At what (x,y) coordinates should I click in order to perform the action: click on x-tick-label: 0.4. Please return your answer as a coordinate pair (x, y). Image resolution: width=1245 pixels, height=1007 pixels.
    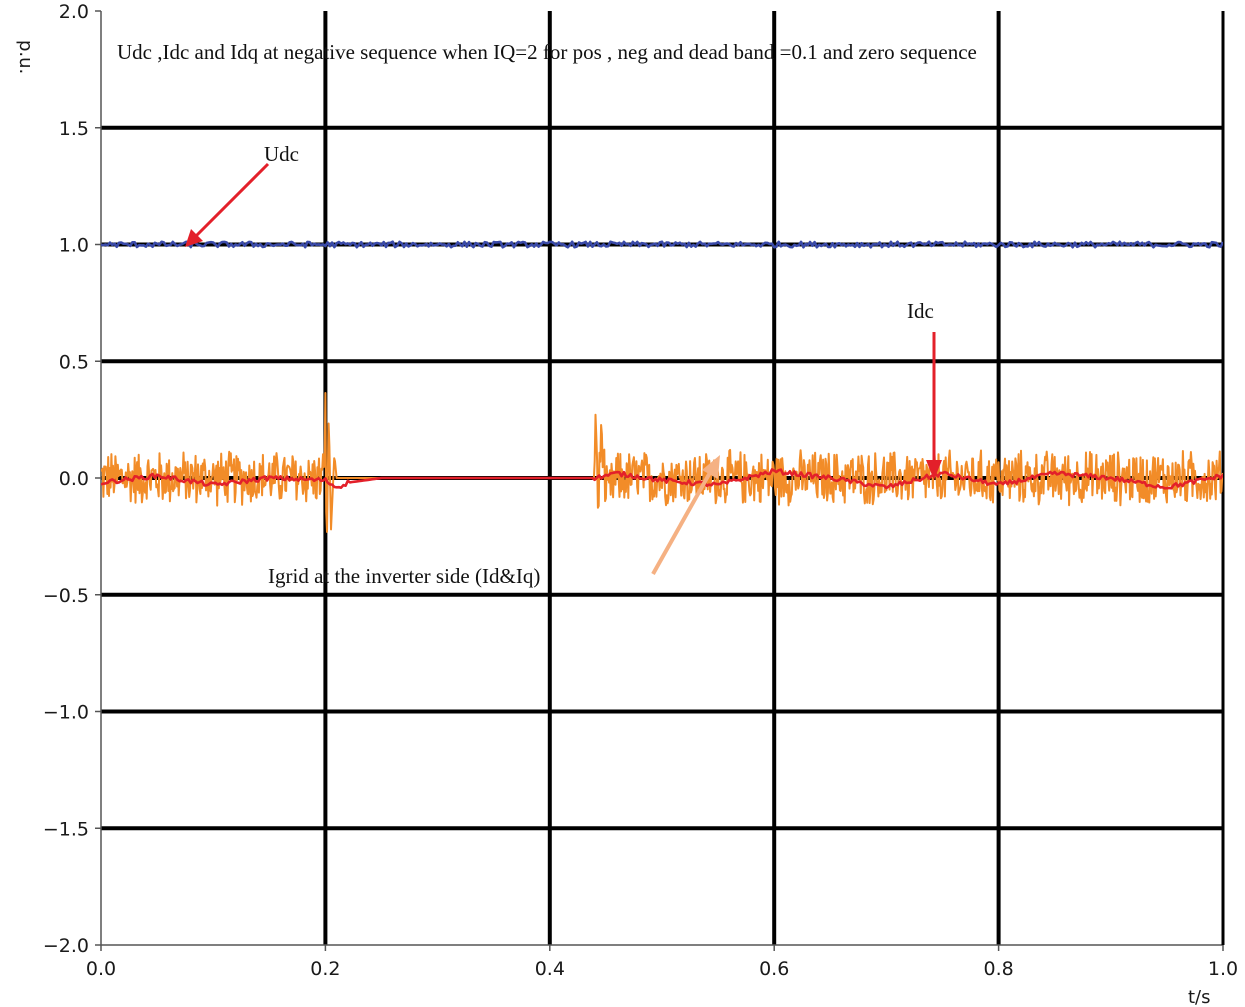
    Looking at the image, I should click on (550, 969).